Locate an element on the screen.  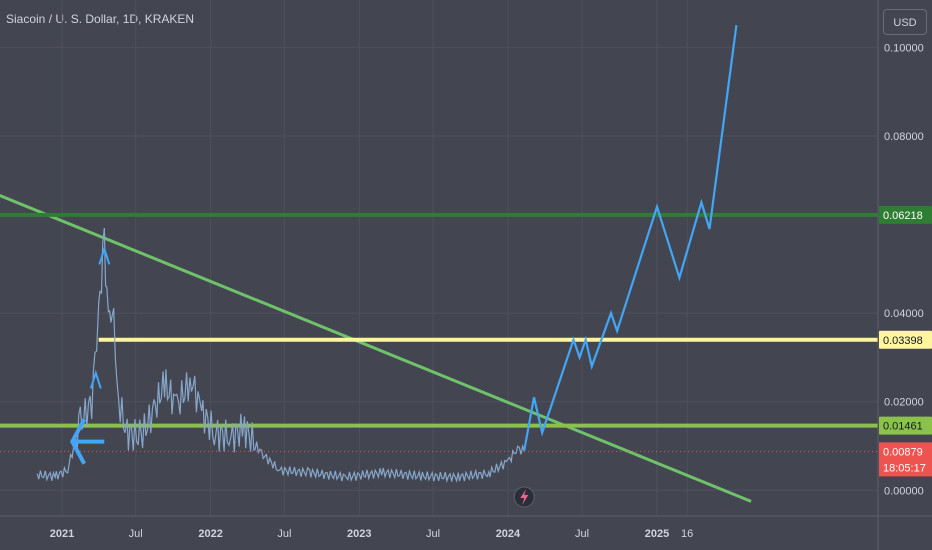
current-price-label: 0.00879 is located at coordinates (903, 452).